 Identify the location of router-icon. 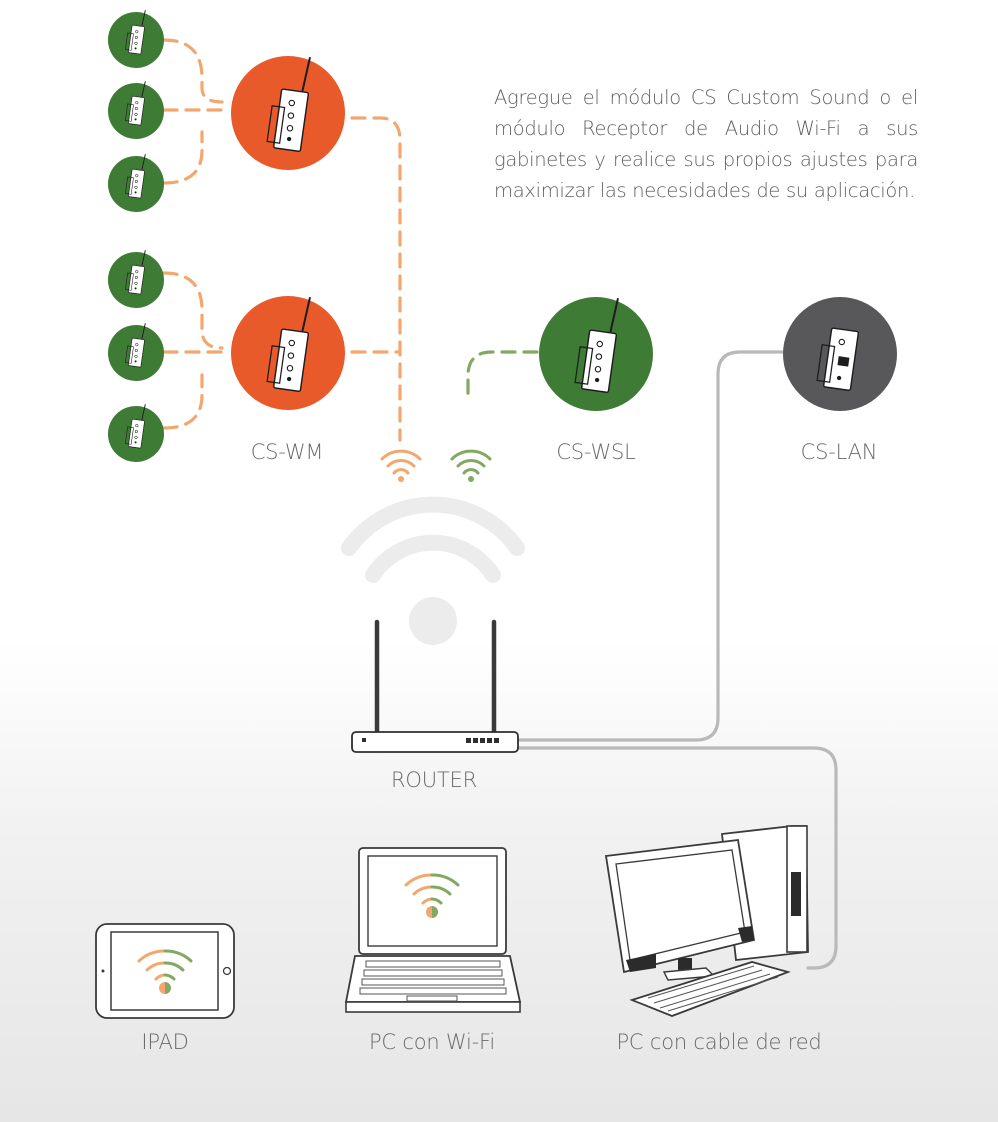
(435, 686).